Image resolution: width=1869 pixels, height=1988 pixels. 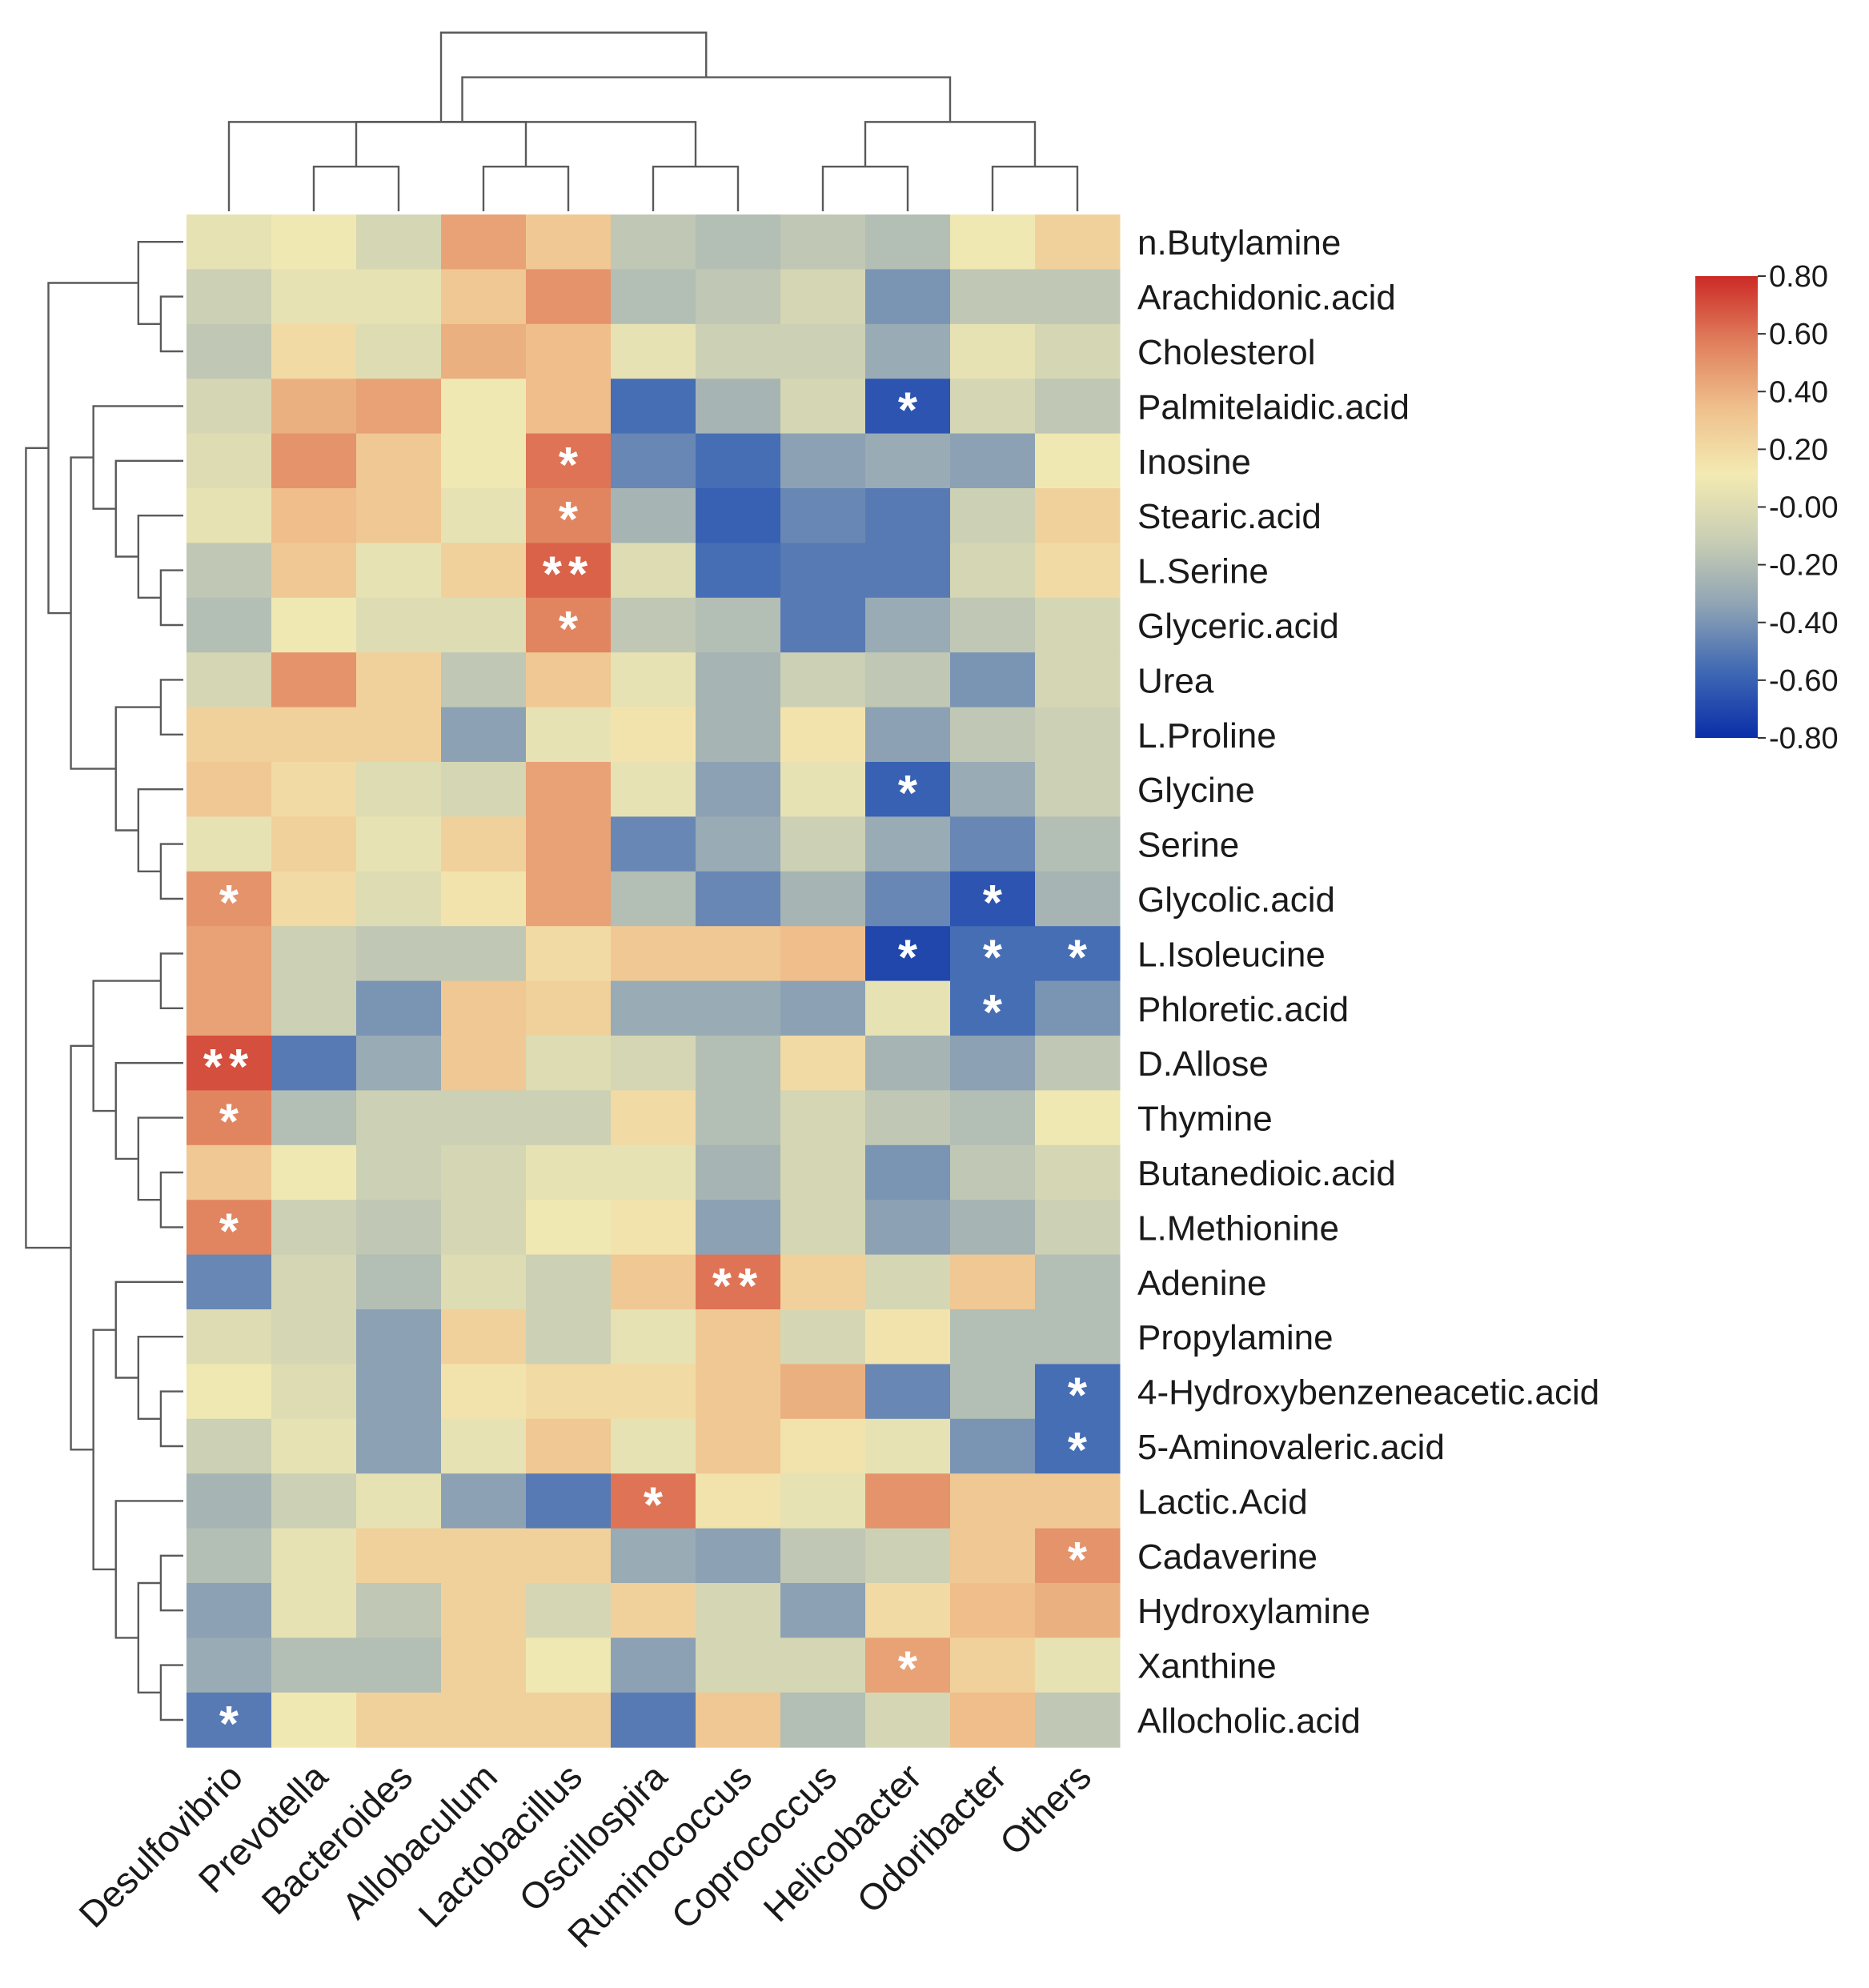 I want to click on significance-marker: **, so click(x=229, y=1068).